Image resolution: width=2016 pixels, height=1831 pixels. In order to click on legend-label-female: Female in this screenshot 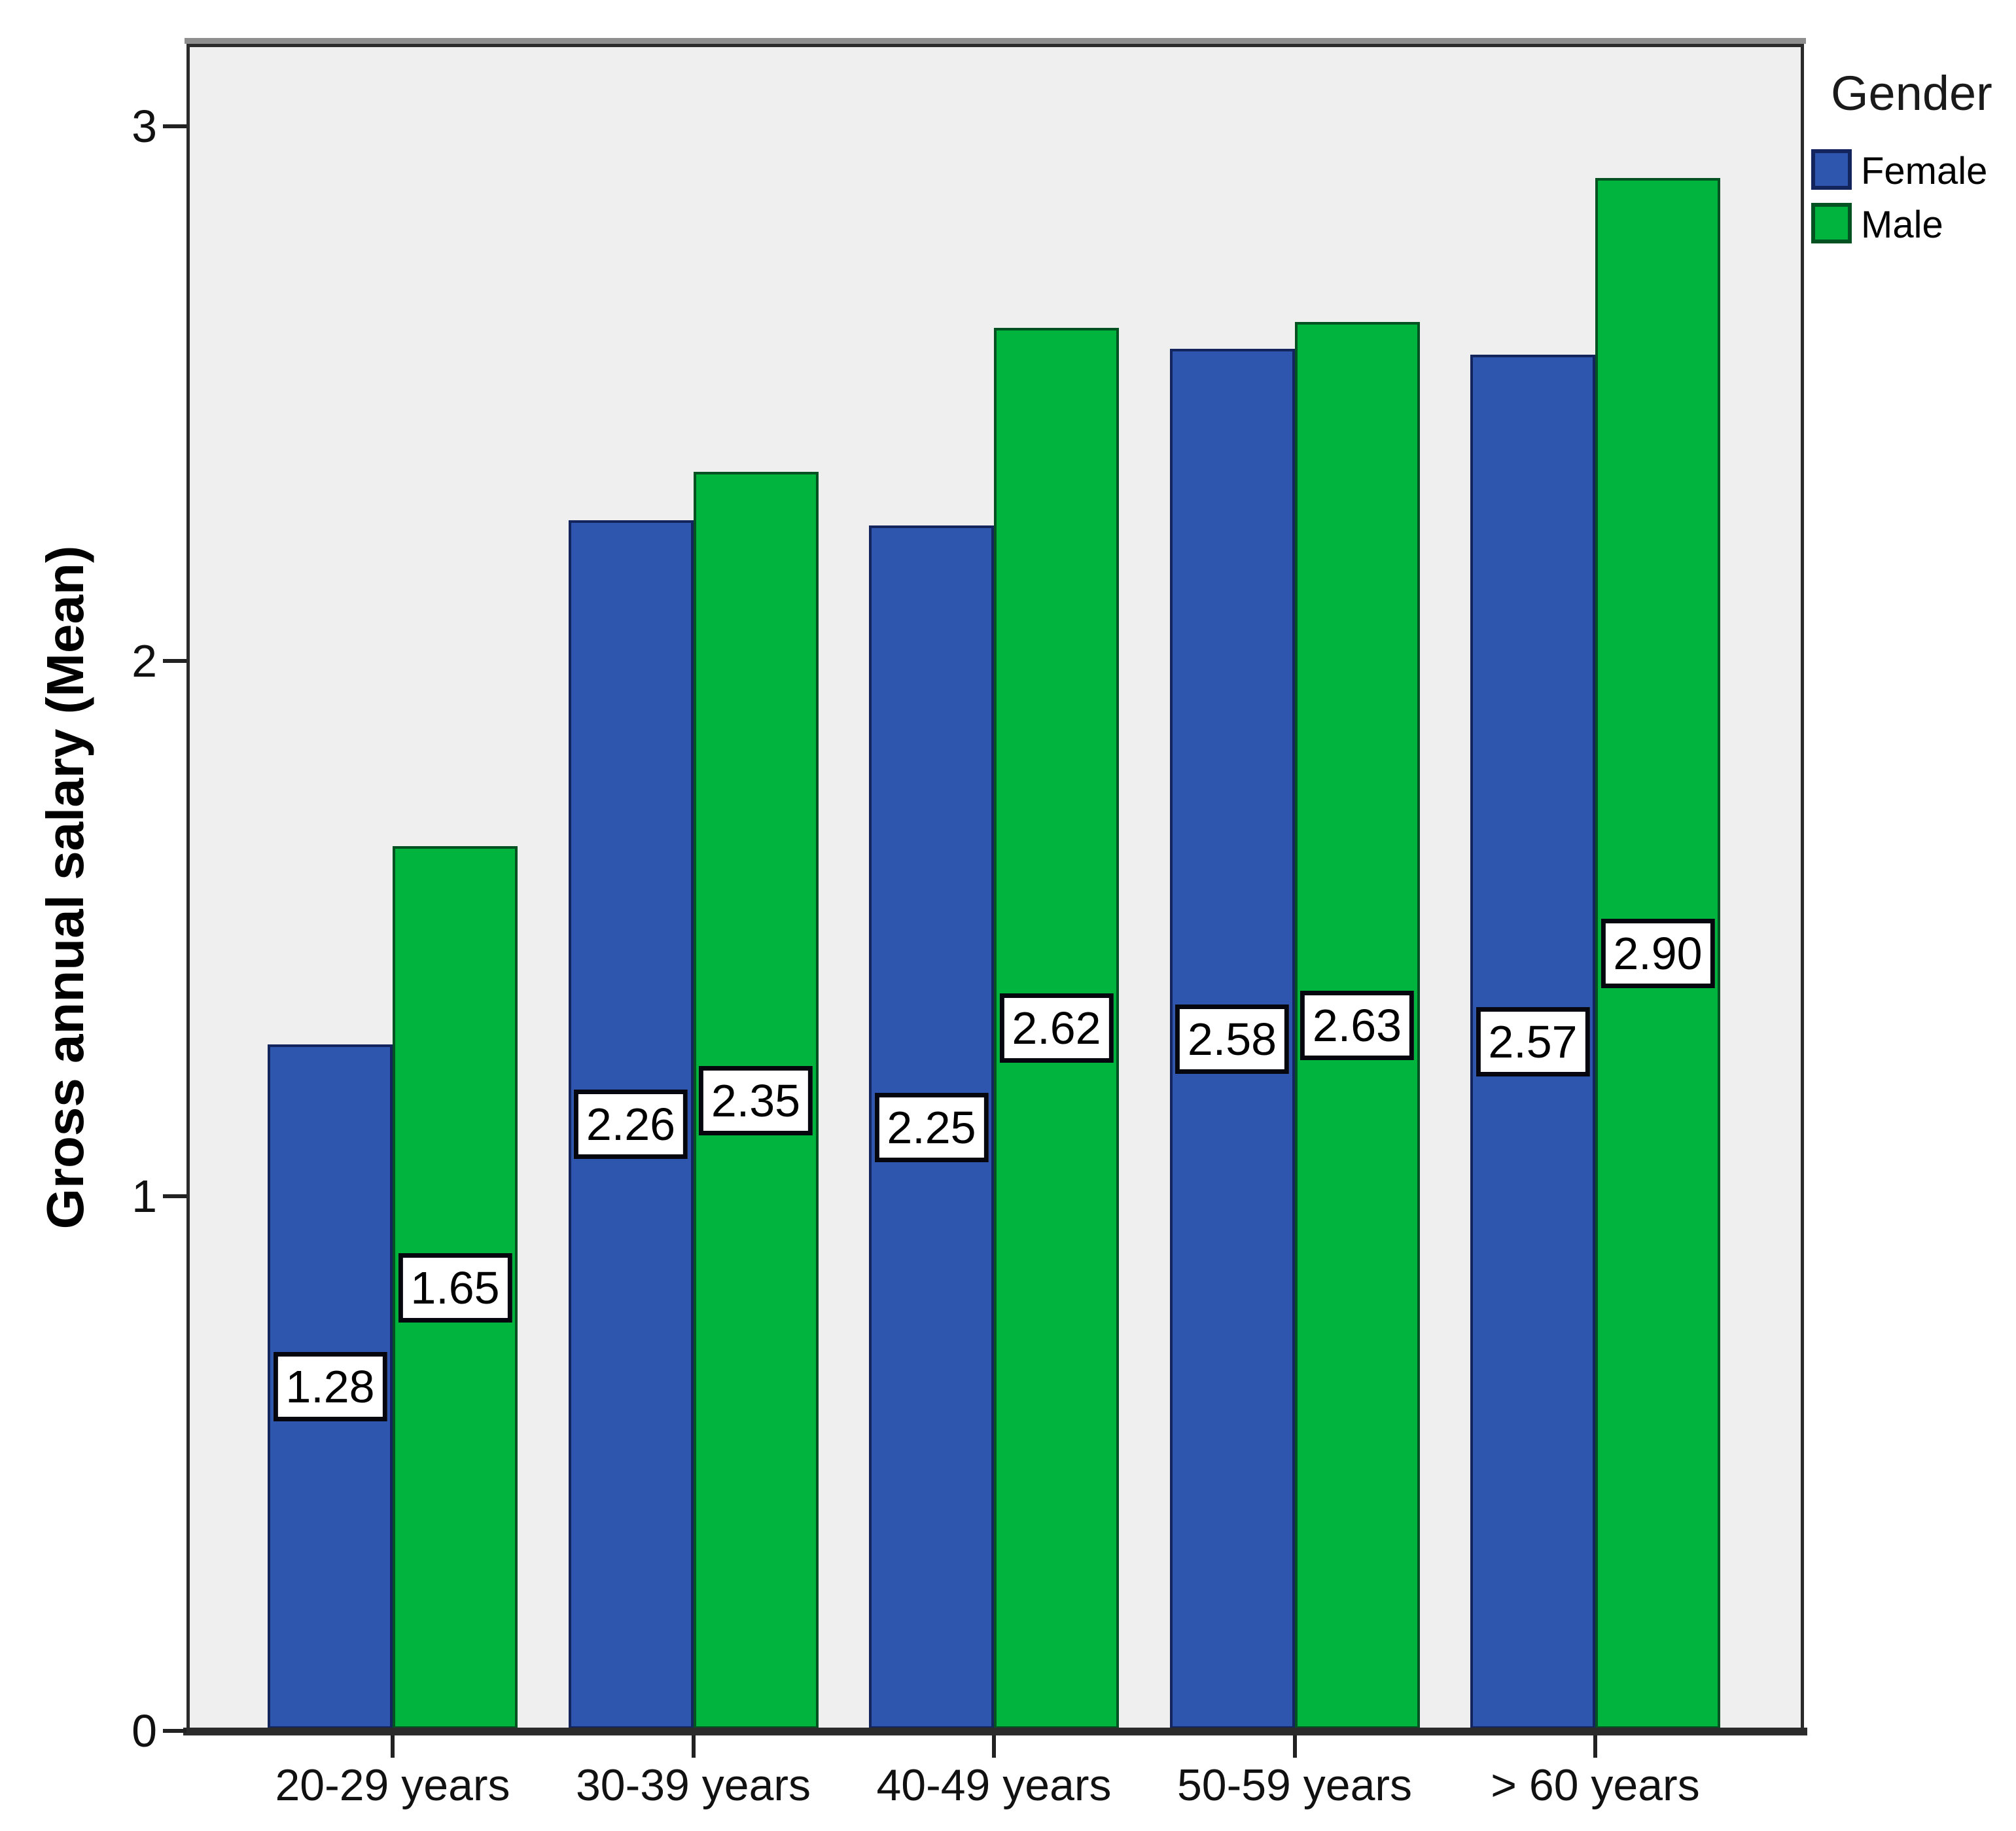, I will do `click(1924, 171)`.